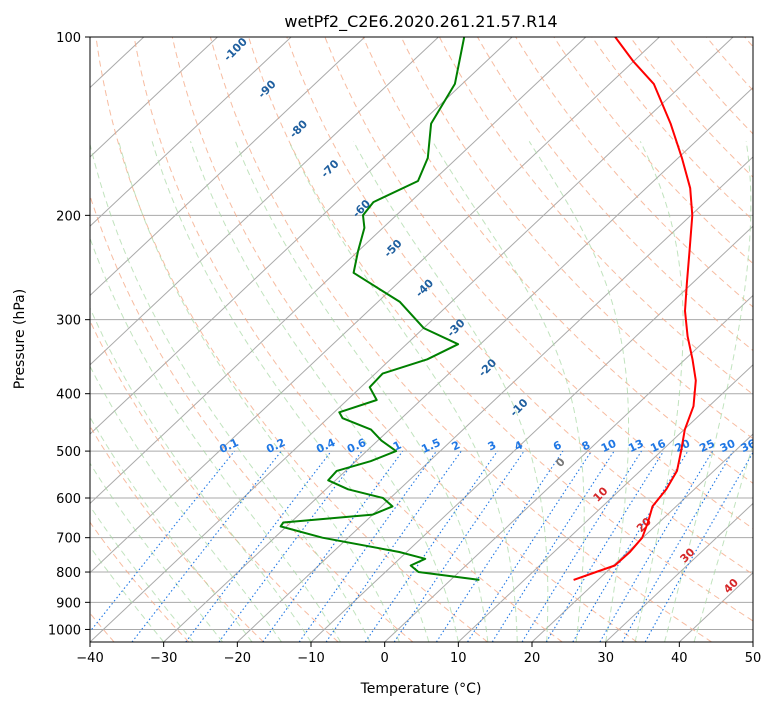 This screenshot has width=775, height=708. I want to click on y-tick-label: 200, so click(68, 216).